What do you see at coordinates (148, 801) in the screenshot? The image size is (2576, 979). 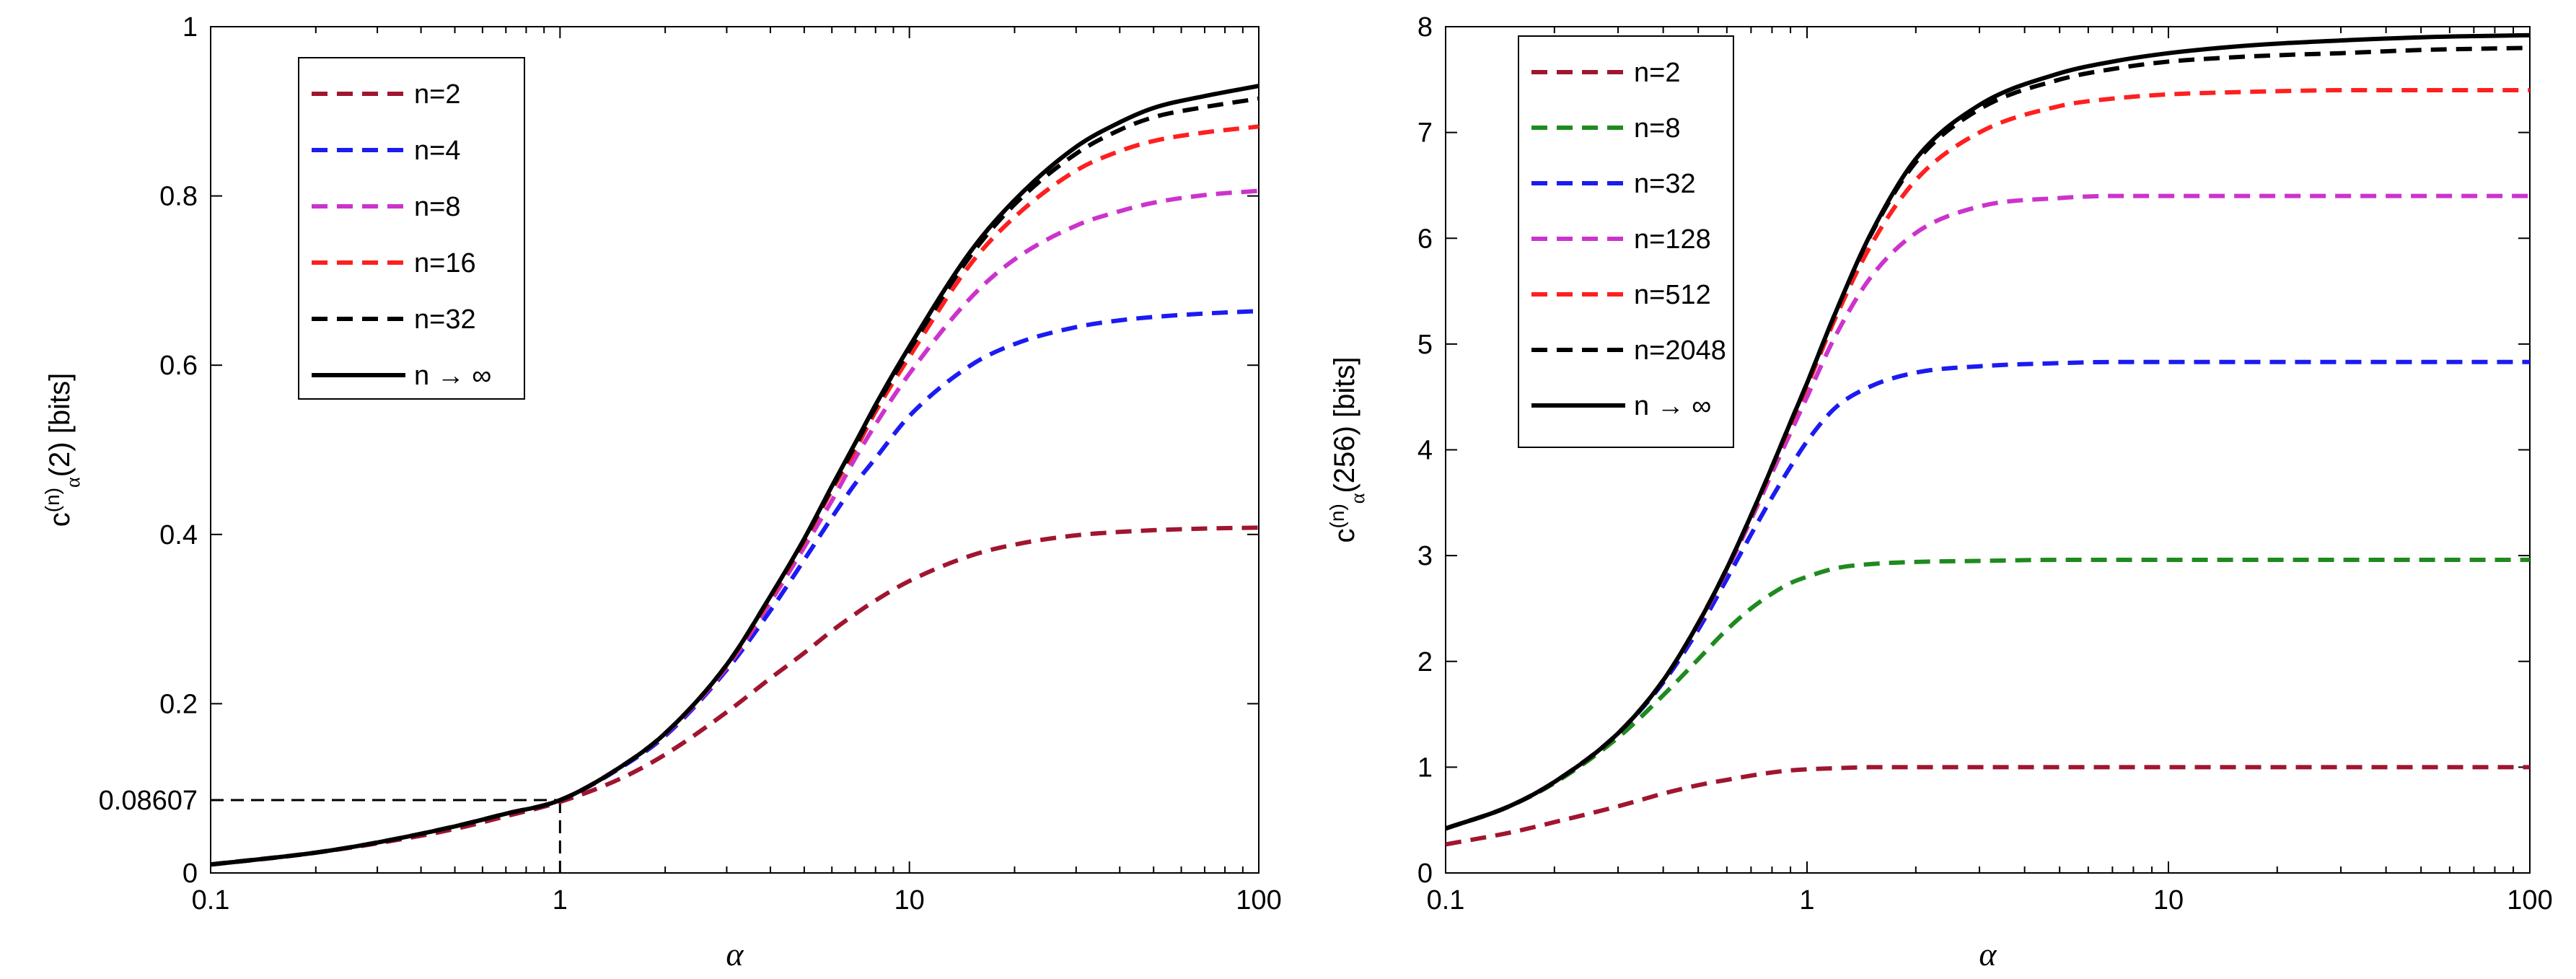 I see `annotation-label: 0.08607` at bounding box center [148, 801].